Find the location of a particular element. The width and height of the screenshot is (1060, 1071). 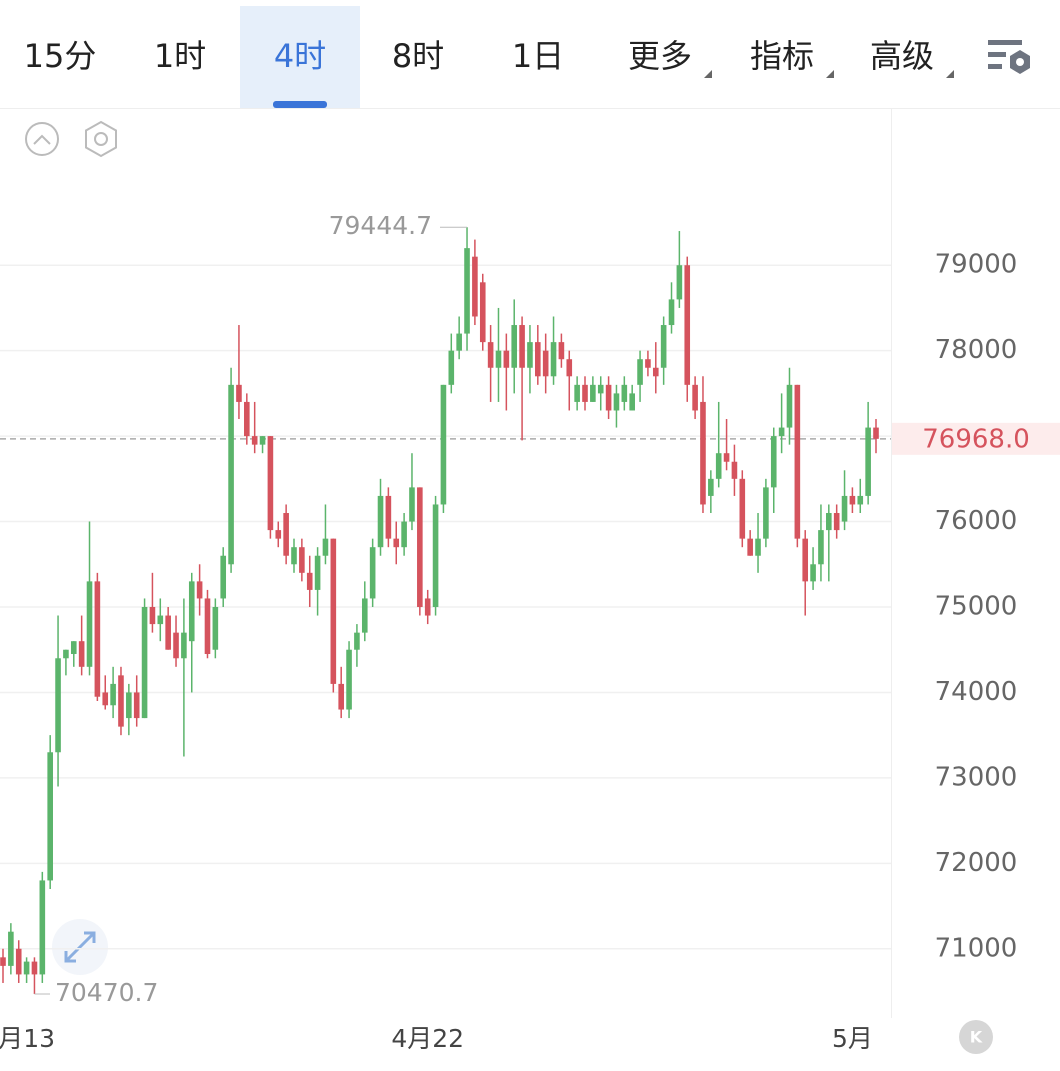

x-tick-label: 4月22 is located at coordinates (427, 1038).